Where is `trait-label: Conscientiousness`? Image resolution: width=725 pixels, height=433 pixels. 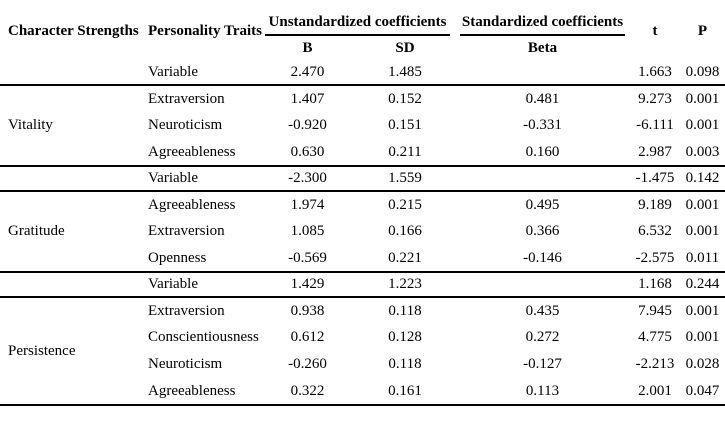 trait-label: Conscientiousness is located at coordinates (203, 337).